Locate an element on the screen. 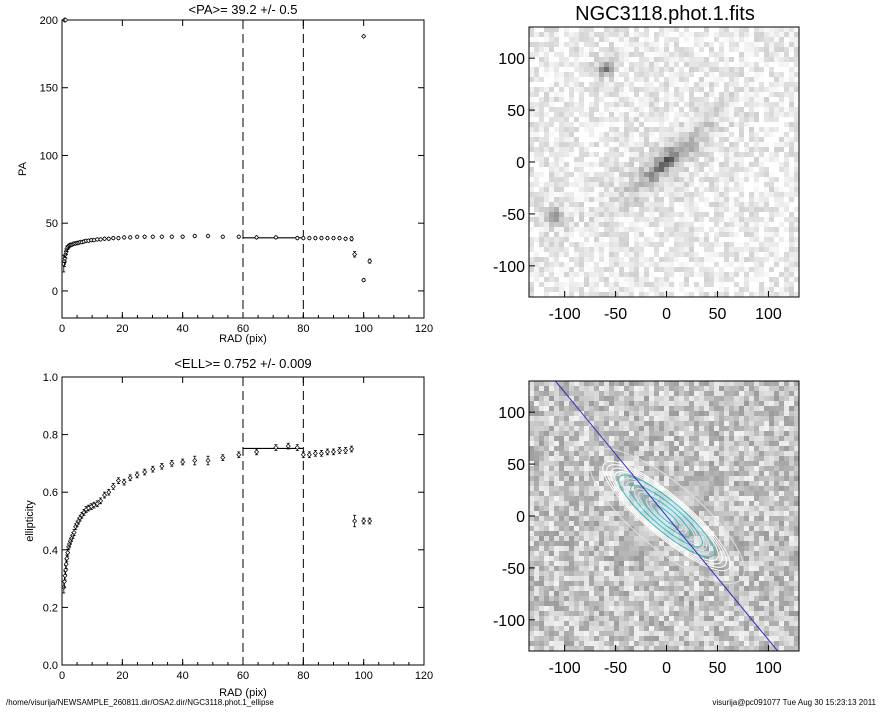 The height and width of the screenshot is (713, 885). ell-data-points is located at coordinates (217, 518).